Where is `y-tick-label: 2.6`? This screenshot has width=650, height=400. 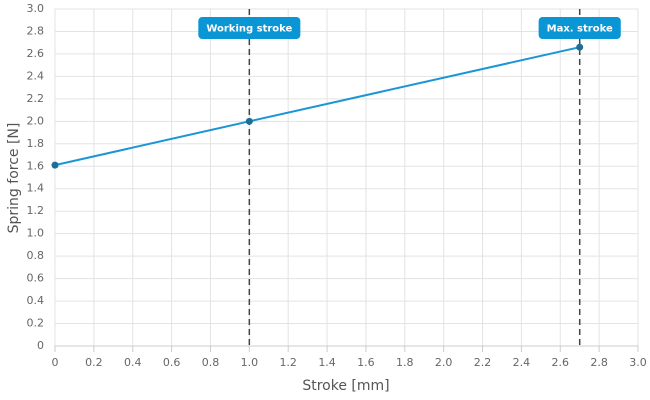
y-tick-label: 2.6 is located at coordinates (36, 53).